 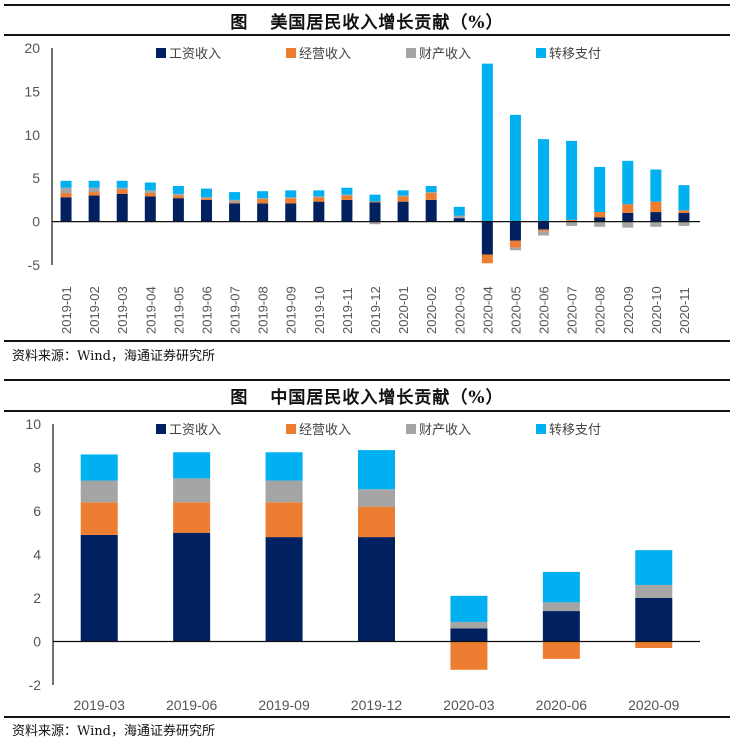 What do you see at coordinates (66, 310) in the screenshot?
I see `x-tick-label: 2019-01` at bounding box center [66, 310].